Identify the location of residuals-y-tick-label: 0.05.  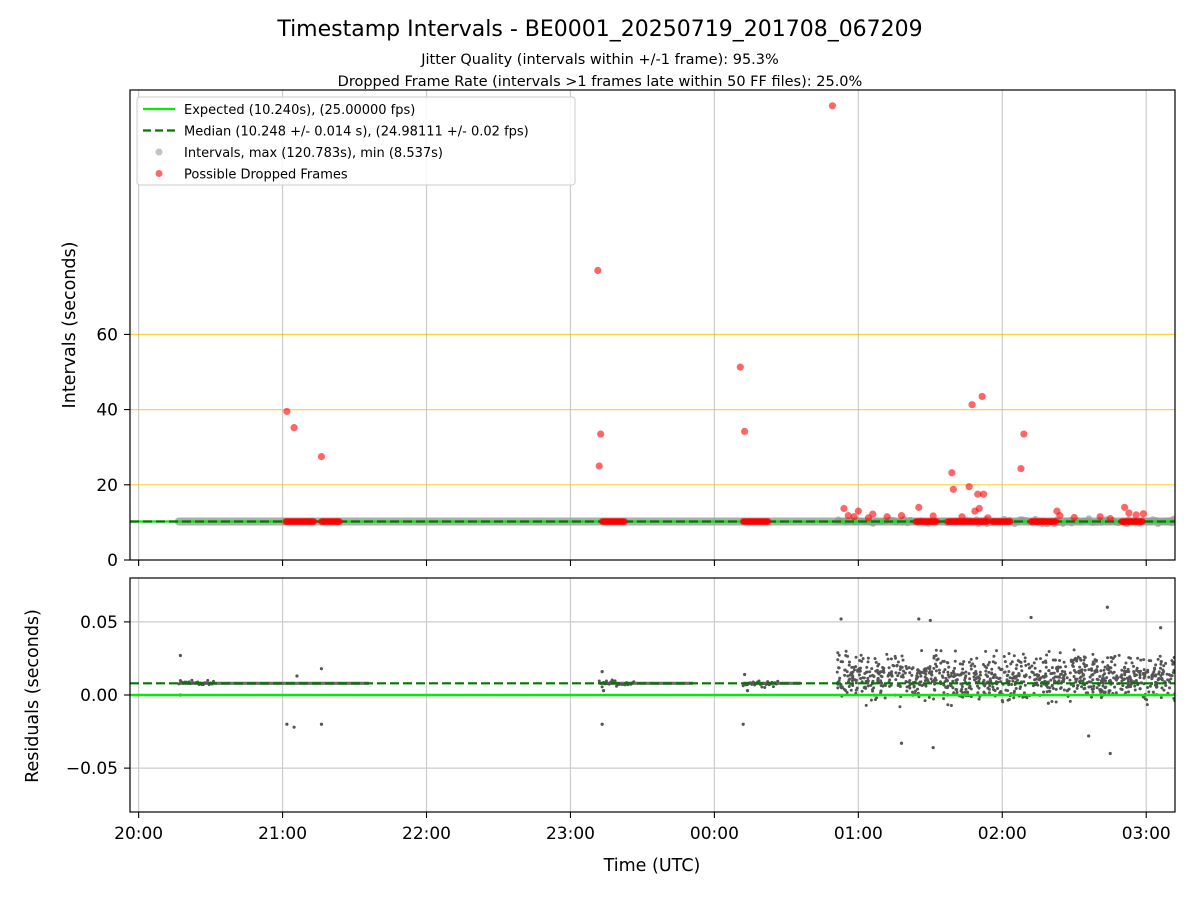
(99, 623).